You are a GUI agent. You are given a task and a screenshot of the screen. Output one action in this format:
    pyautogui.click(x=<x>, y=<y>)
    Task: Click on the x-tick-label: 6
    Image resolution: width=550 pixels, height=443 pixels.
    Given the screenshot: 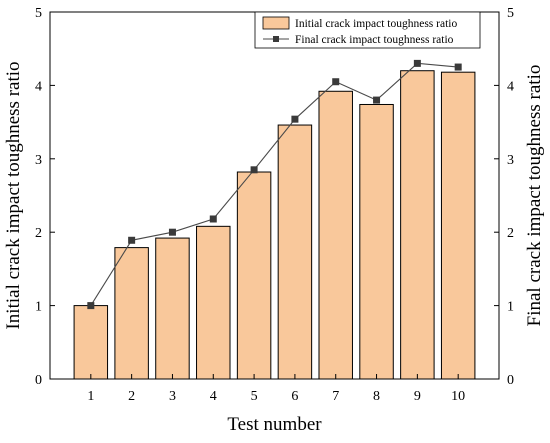 What is the action you would take?
    pyautogui.click(x=294, y=396)
    